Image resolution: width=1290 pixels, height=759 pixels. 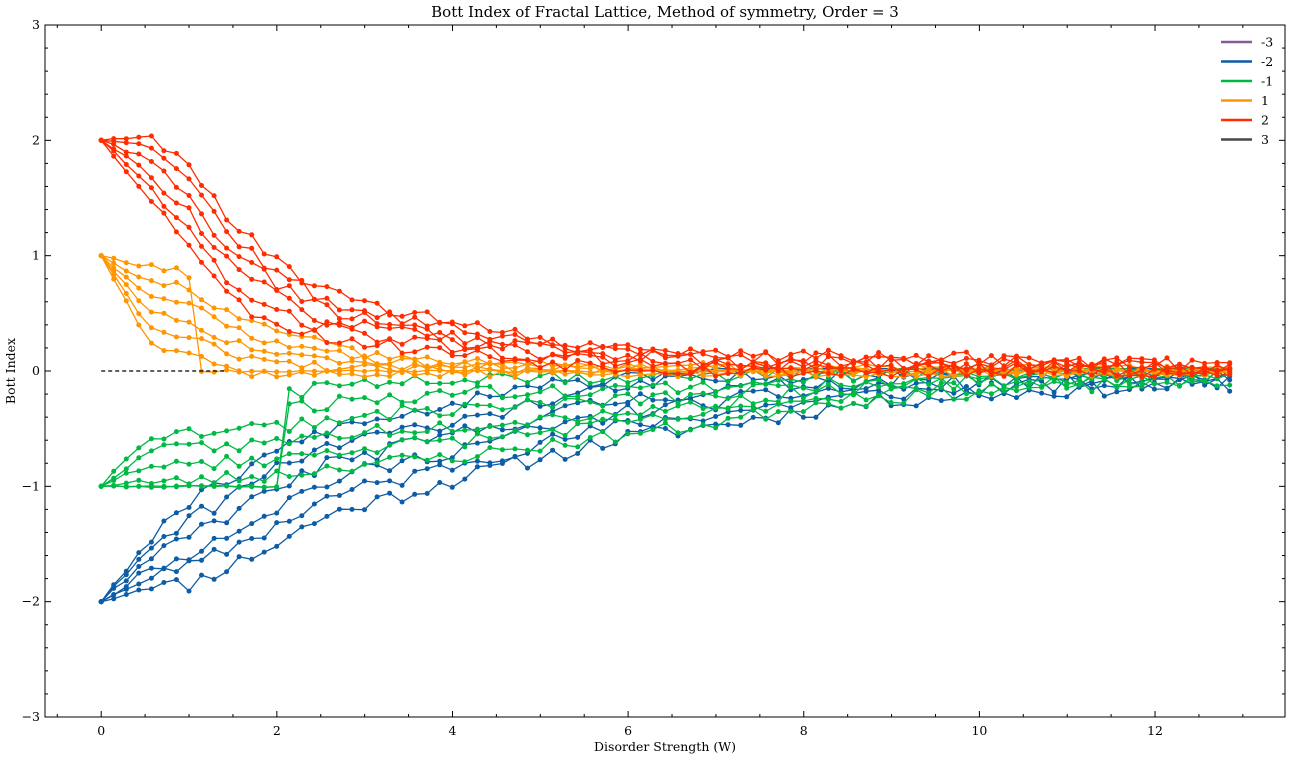 I want to click on y-tick-label: 2, so click(x=36, y=139).